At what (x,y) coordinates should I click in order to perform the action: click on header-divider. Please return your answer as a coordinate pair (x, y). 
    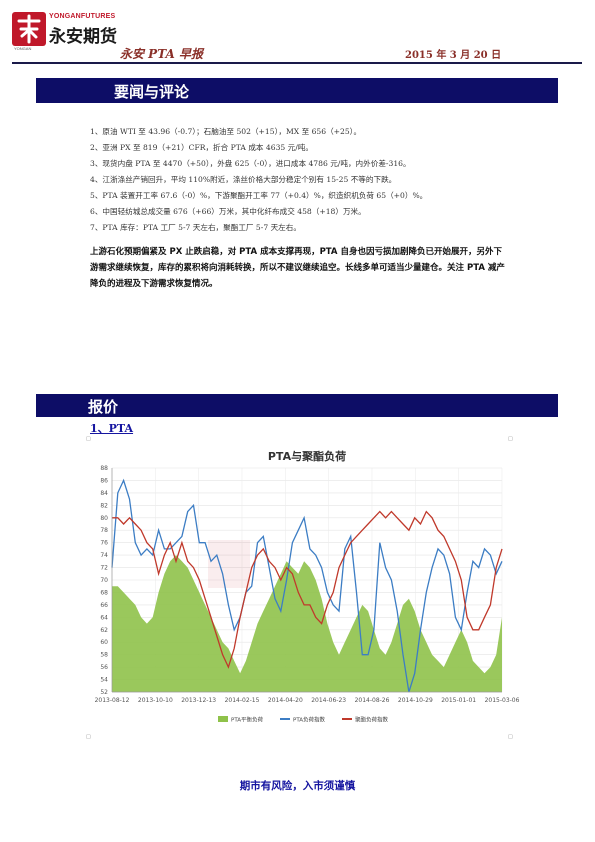
    Looking at the image, I should click on (297, 63).